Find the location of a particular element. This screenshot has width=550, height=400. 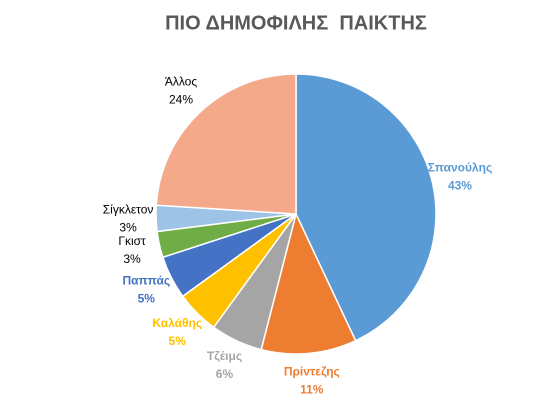

slice-name: Σίγκλετον is located at coordinates (128, 209).